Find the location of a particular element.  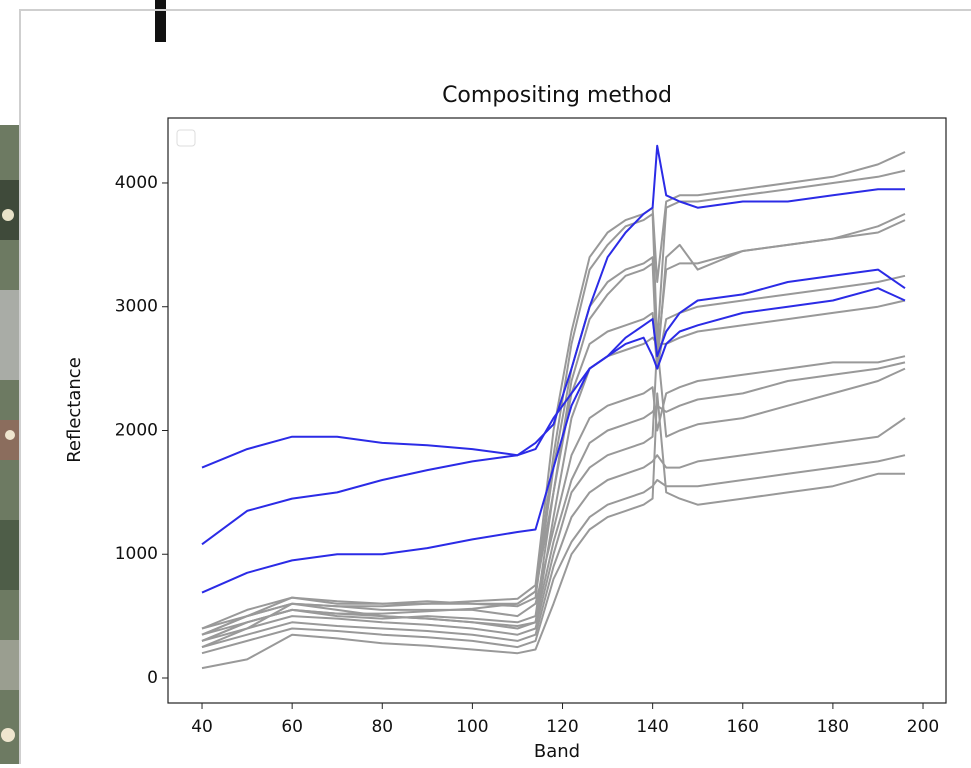

x-tick-label: 140 is located at coordinates (652, 727).